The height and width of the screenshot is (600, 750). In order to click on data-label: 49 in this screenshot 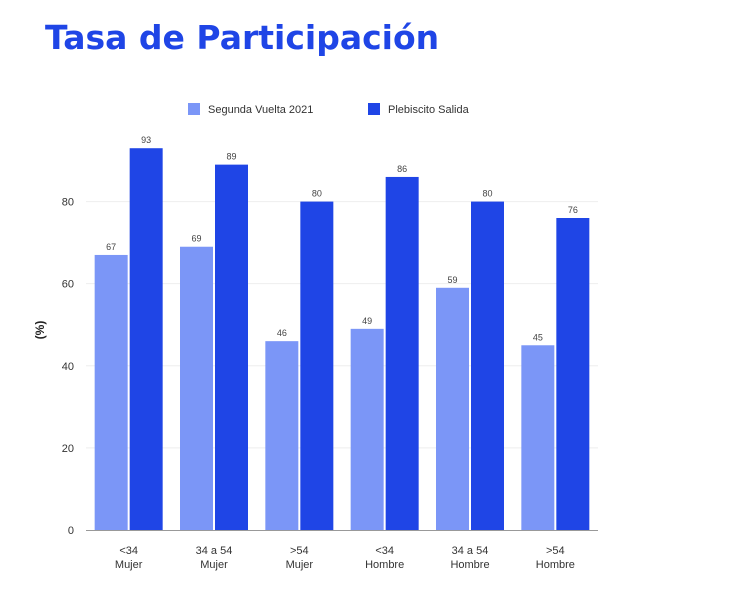, I will do `click(367, 321)`.